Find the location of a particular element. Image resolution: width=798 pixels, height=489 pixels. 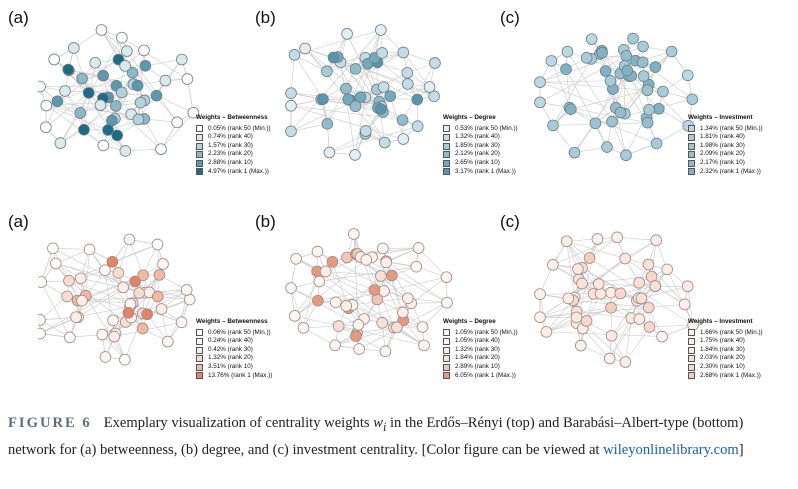

legend-item: 1.85% (rank 30) is located at coordinates (480, 146).